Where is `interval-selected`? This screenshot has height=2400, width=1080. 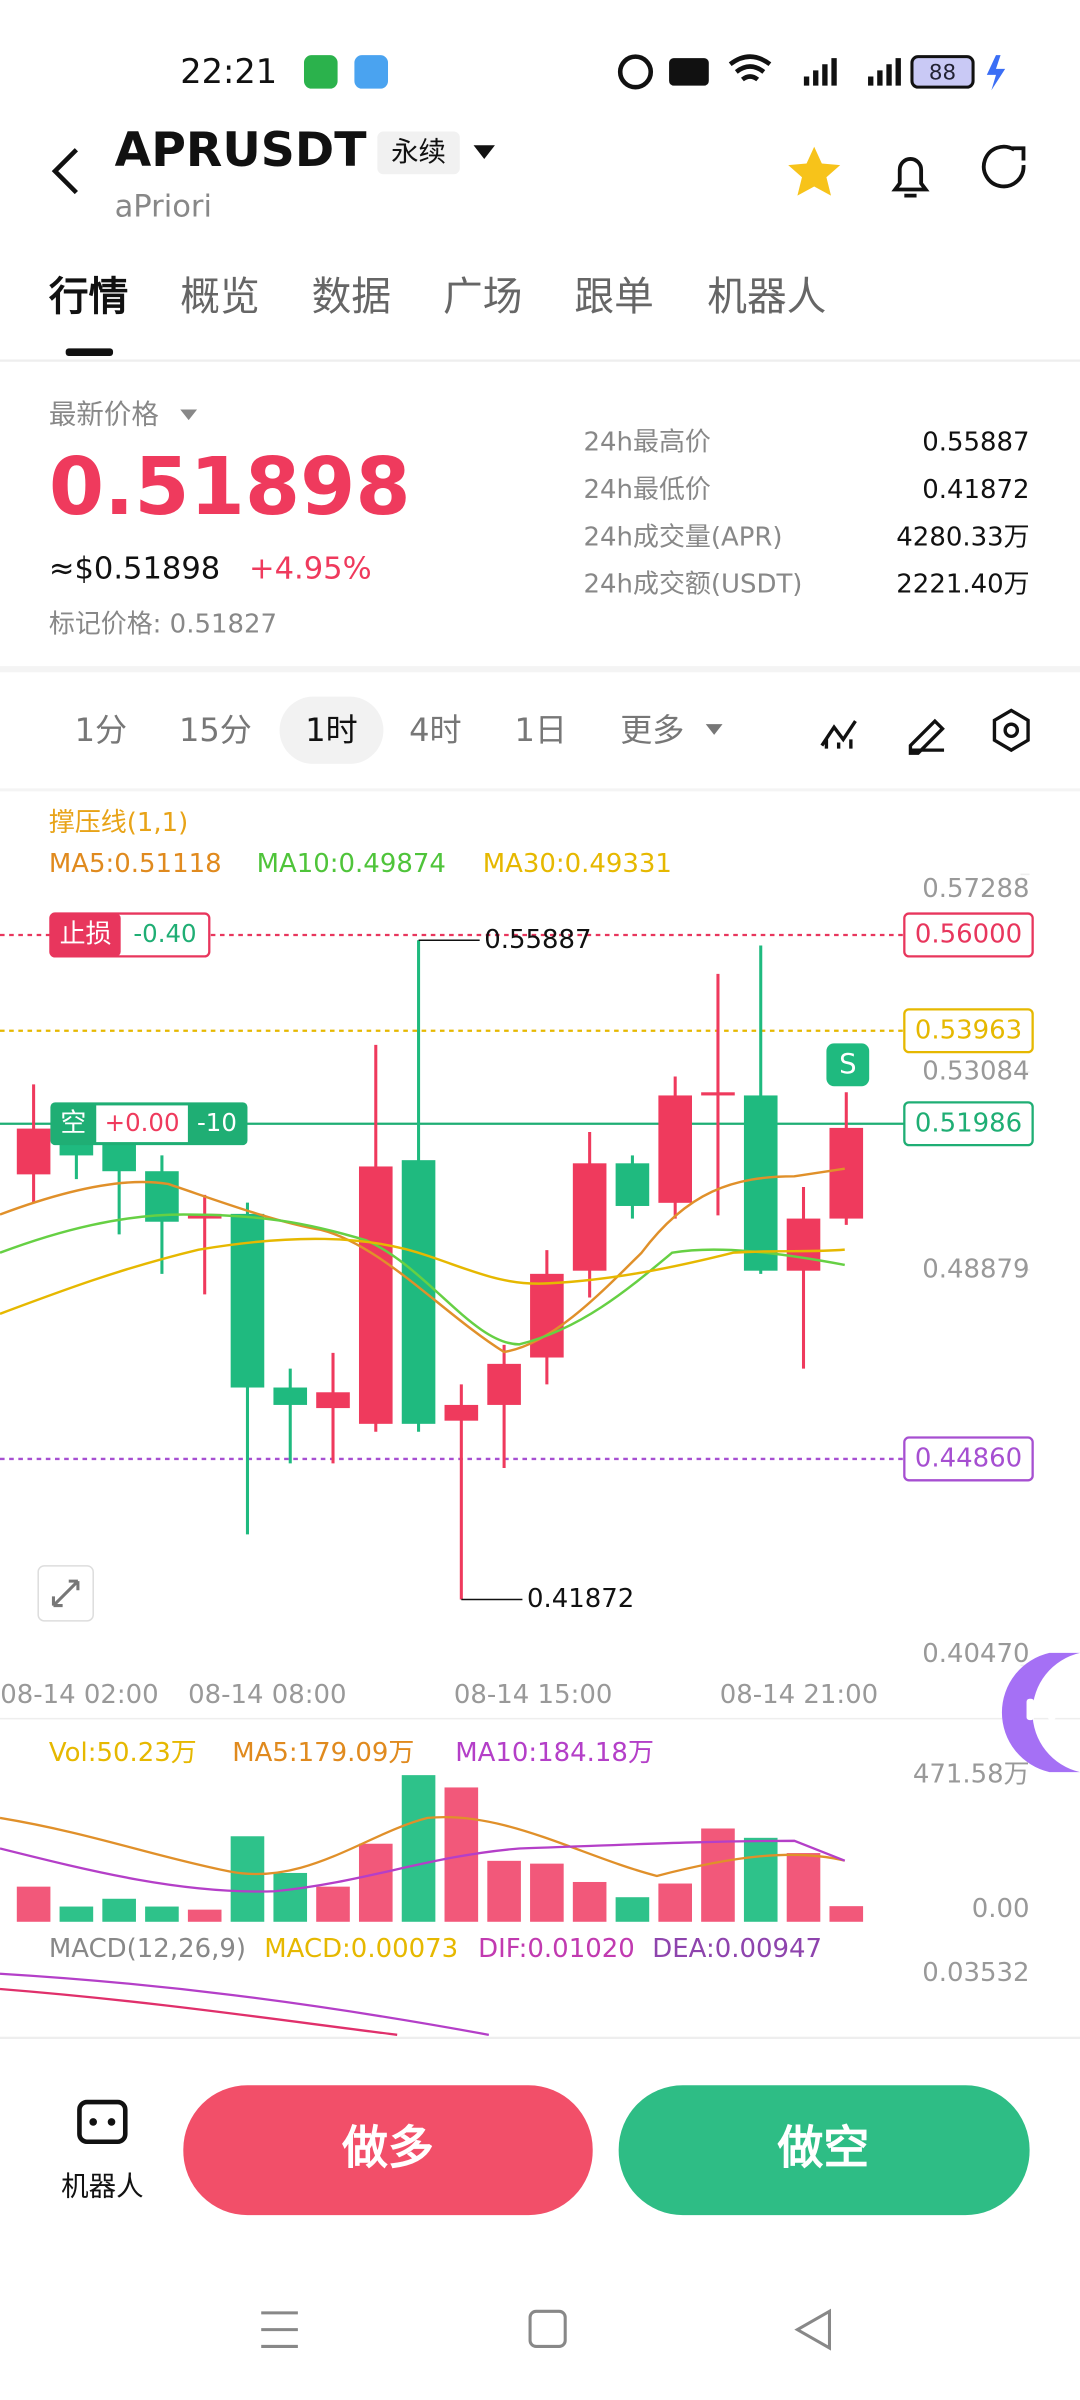
interval-selected is located at coordinates (331, 730).